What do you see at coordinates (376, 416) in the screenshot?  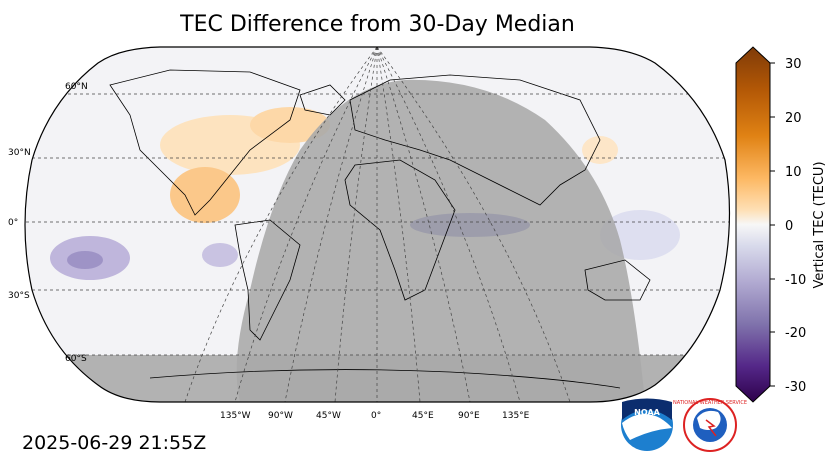 I see `lon-label: 0°` at bounding box center [376, 416].